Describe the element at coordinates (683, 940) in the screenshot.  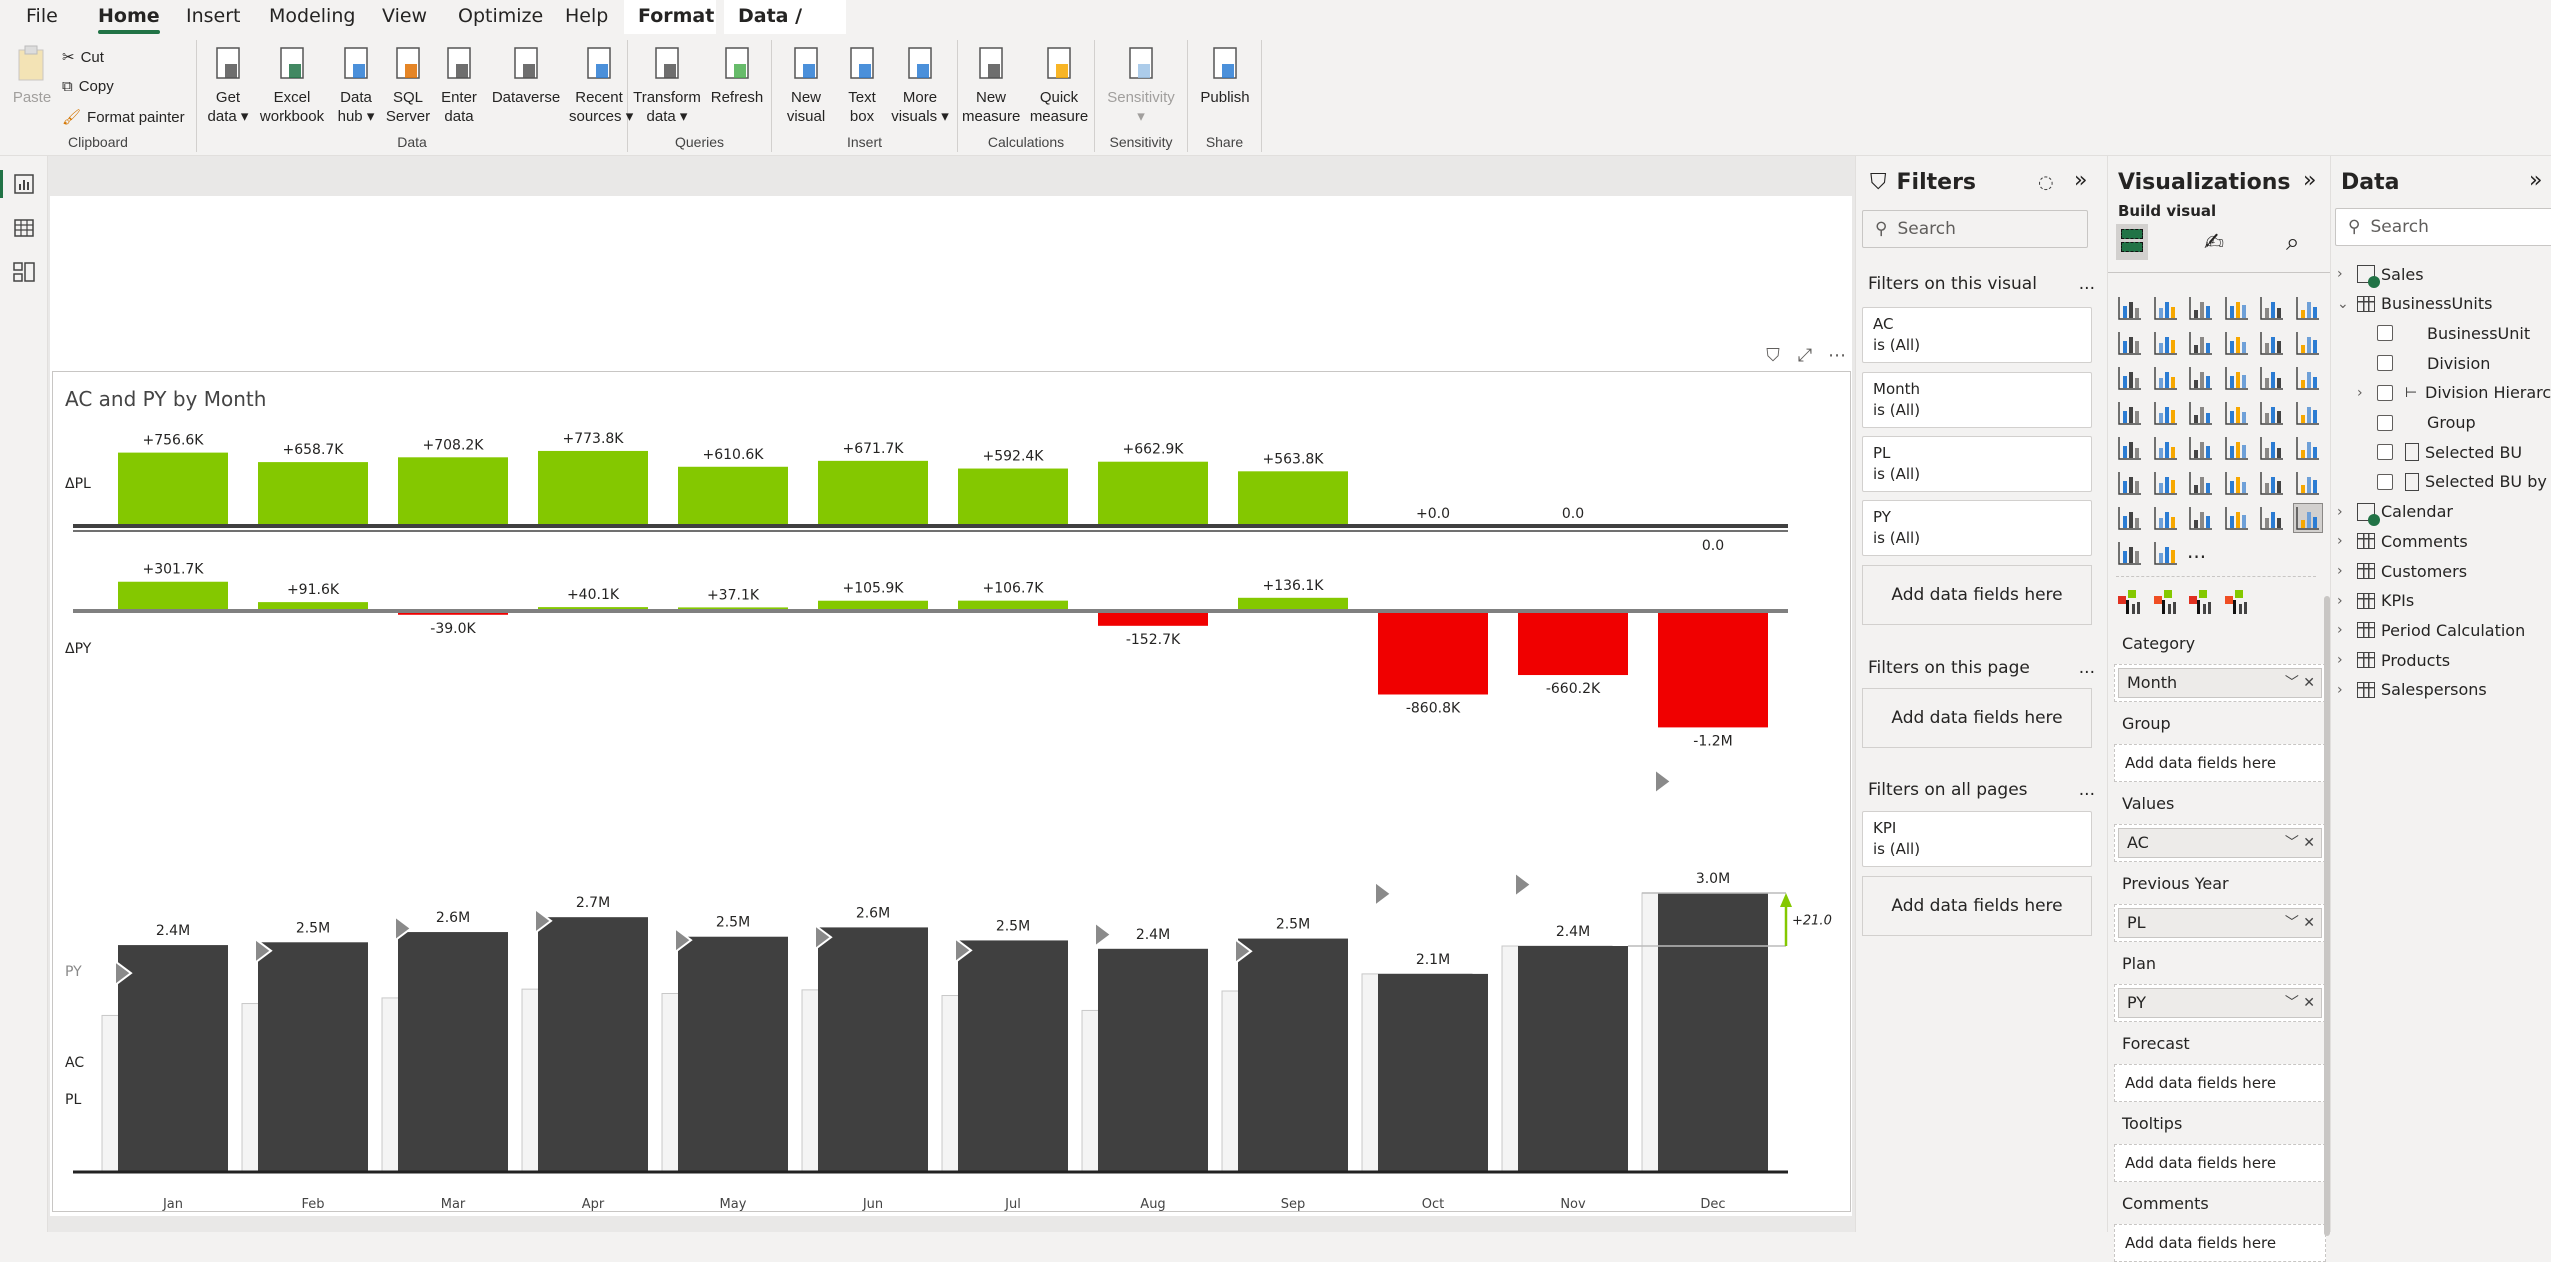
I see `py-marker-May` at that location.